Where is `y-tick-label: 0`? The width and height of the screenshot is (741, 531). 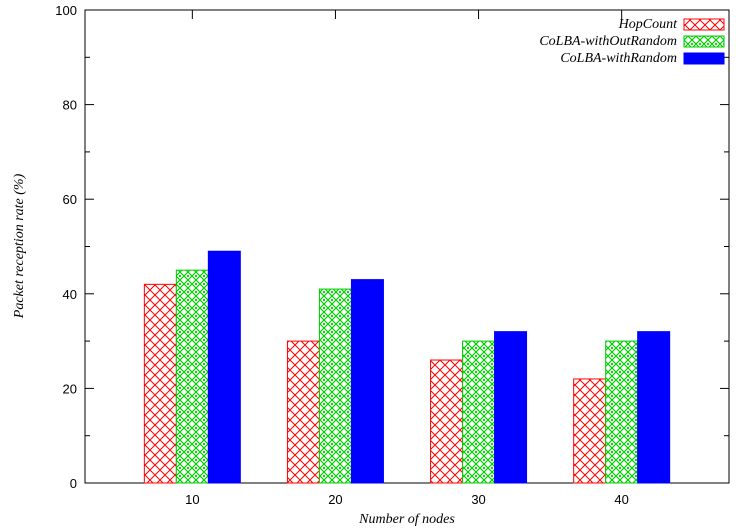 y-tick-label: 0 is located at coordinates (73, 483).